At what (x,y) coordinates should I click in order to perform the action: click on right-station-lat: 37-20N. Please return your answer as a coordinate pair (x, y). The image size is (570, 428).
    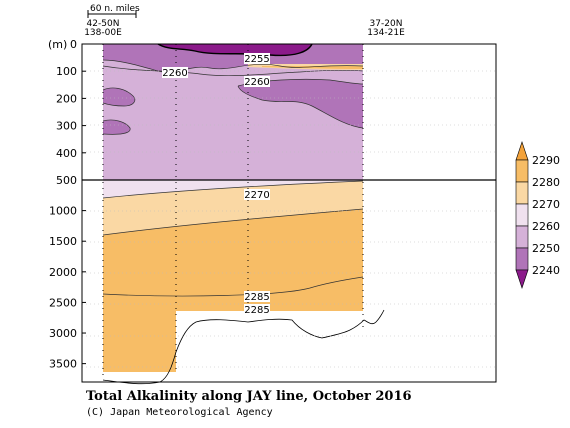
    Looking at the image, I should click on (386, 24).